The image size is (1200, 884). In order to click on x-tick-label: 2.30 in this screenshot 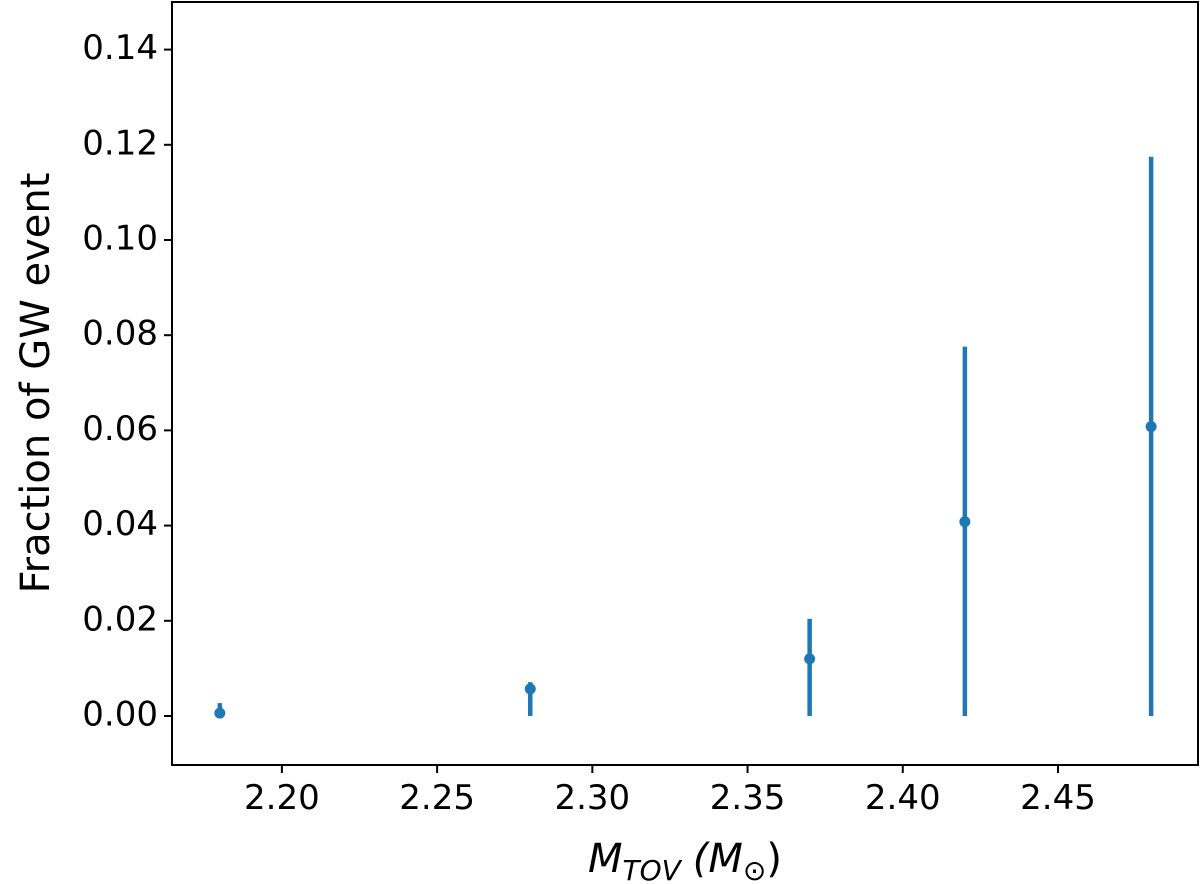, I will do `click(592, 798)`.